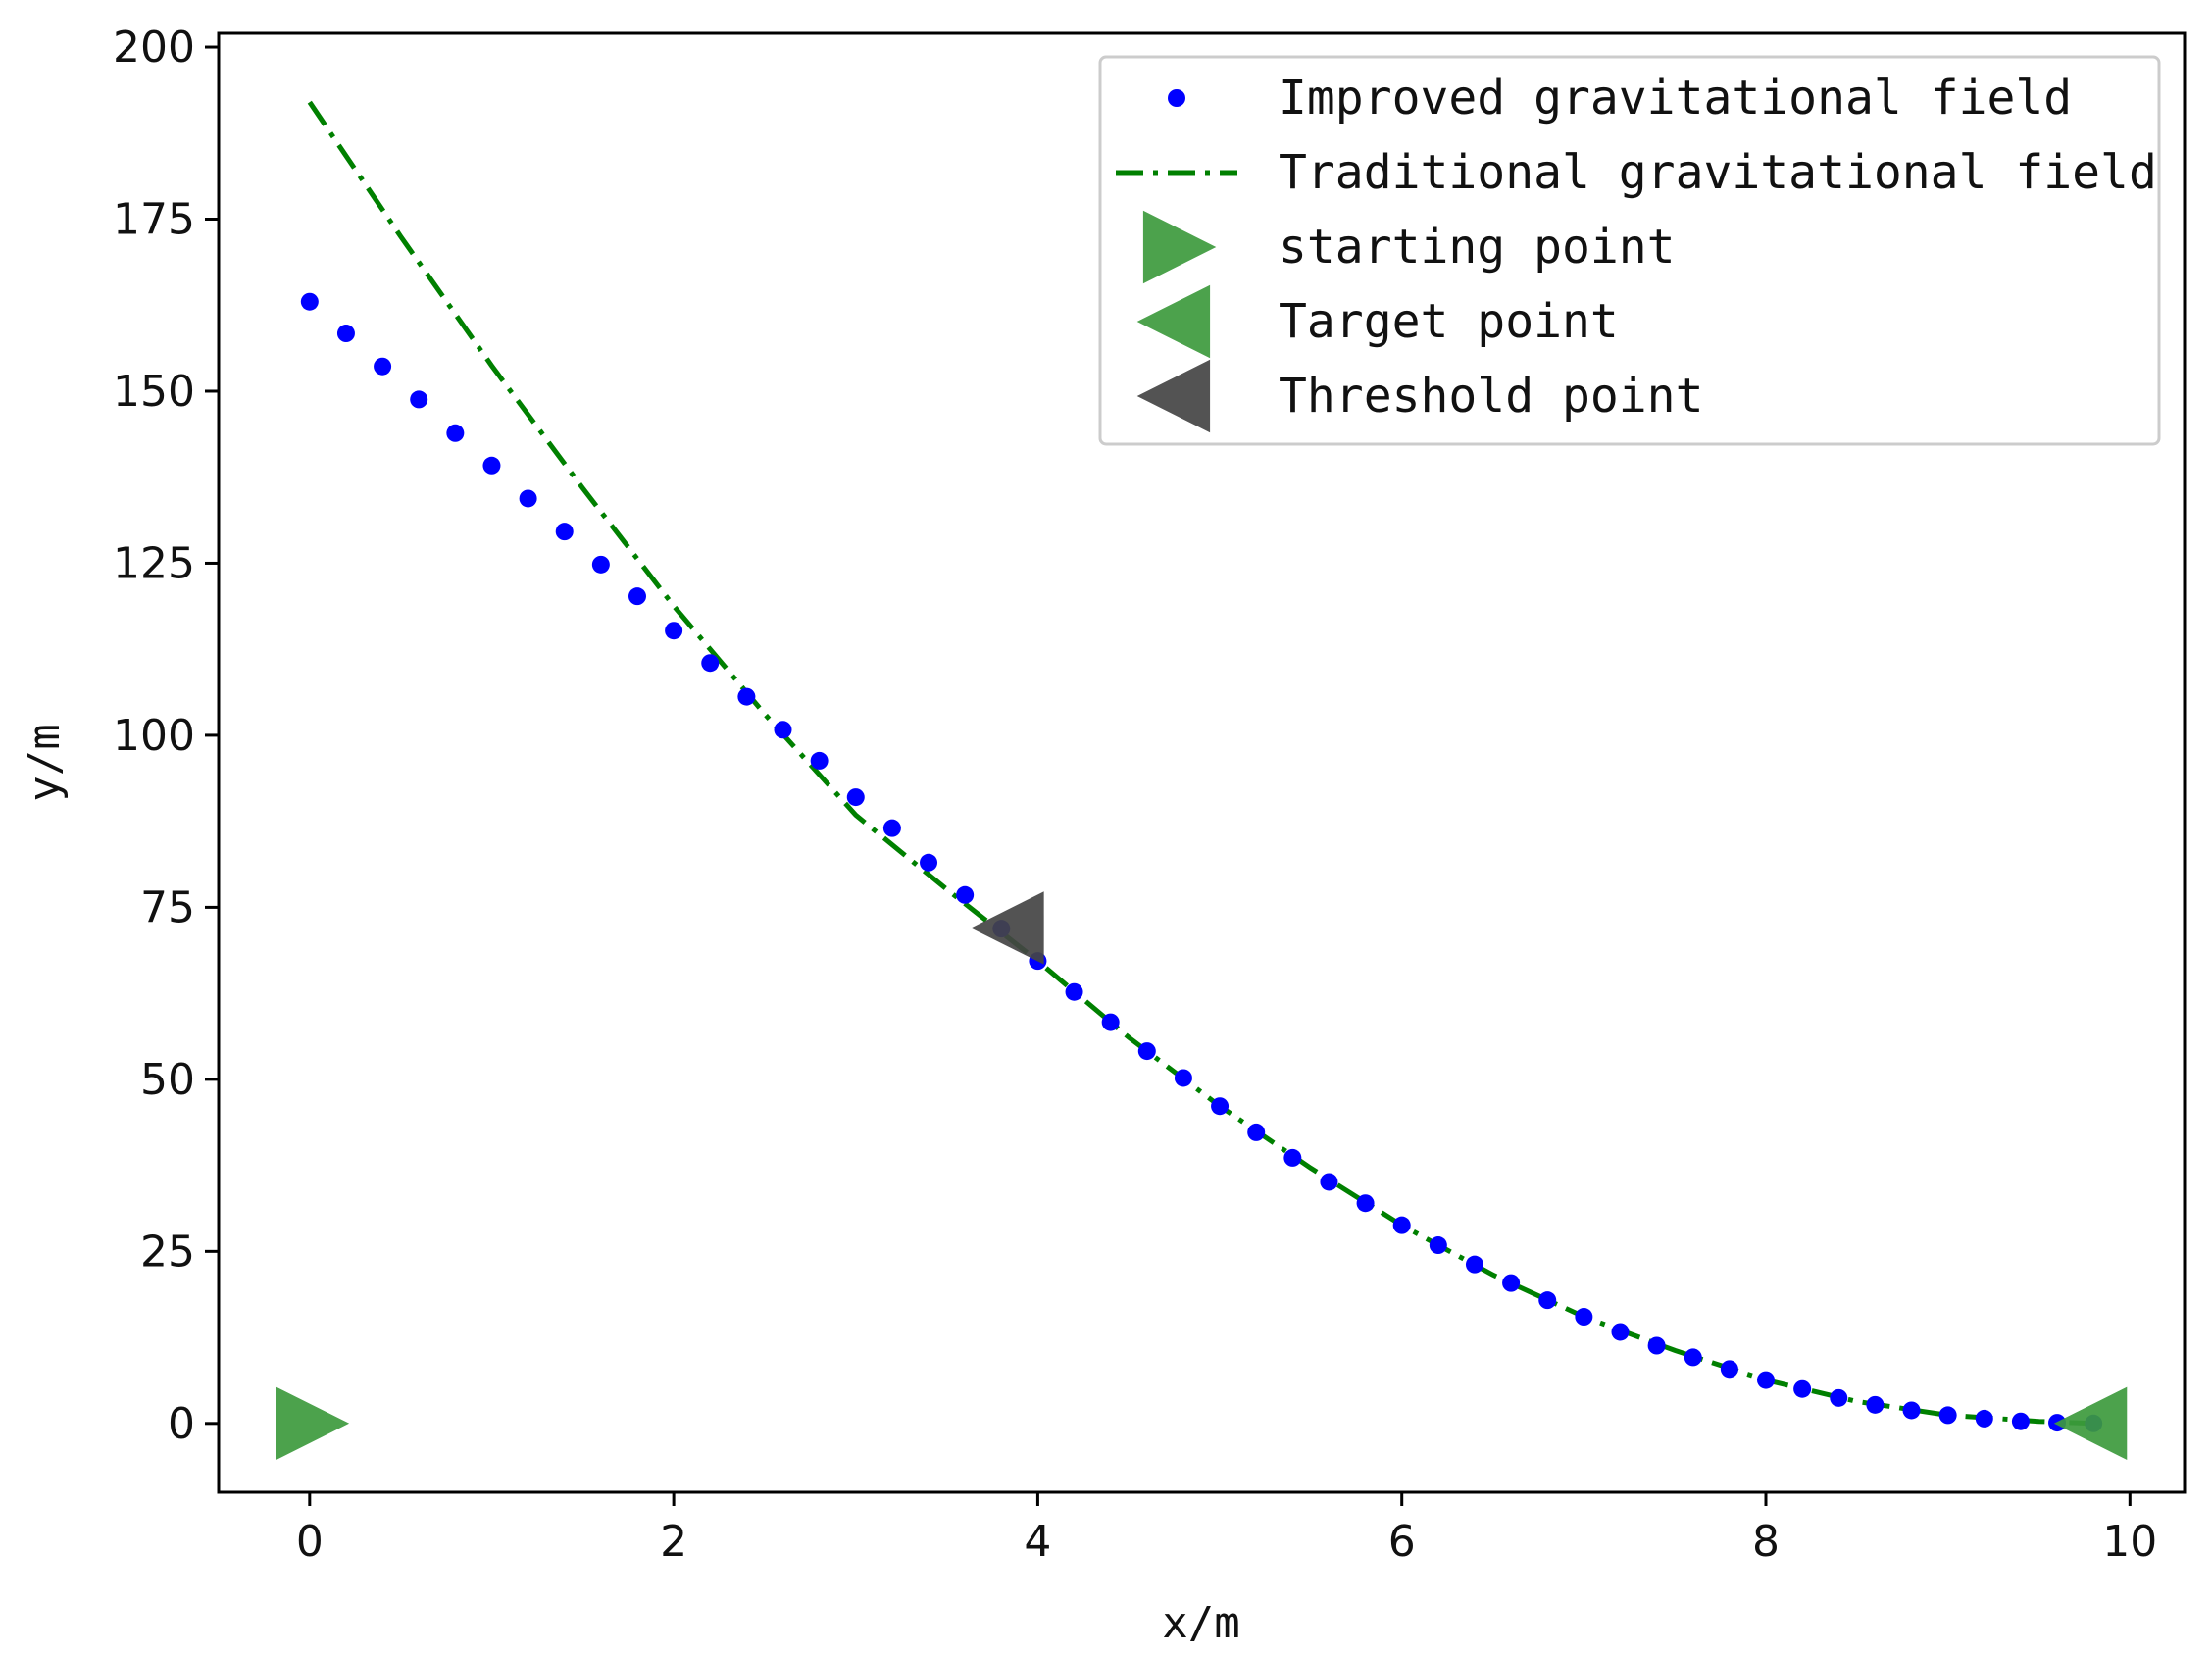 The image size is (2212, 1655). What do you see at coordinates (1007, 928) in the screenshot?
I see `marker-threshold-point` at bounding box center [1007, 928].